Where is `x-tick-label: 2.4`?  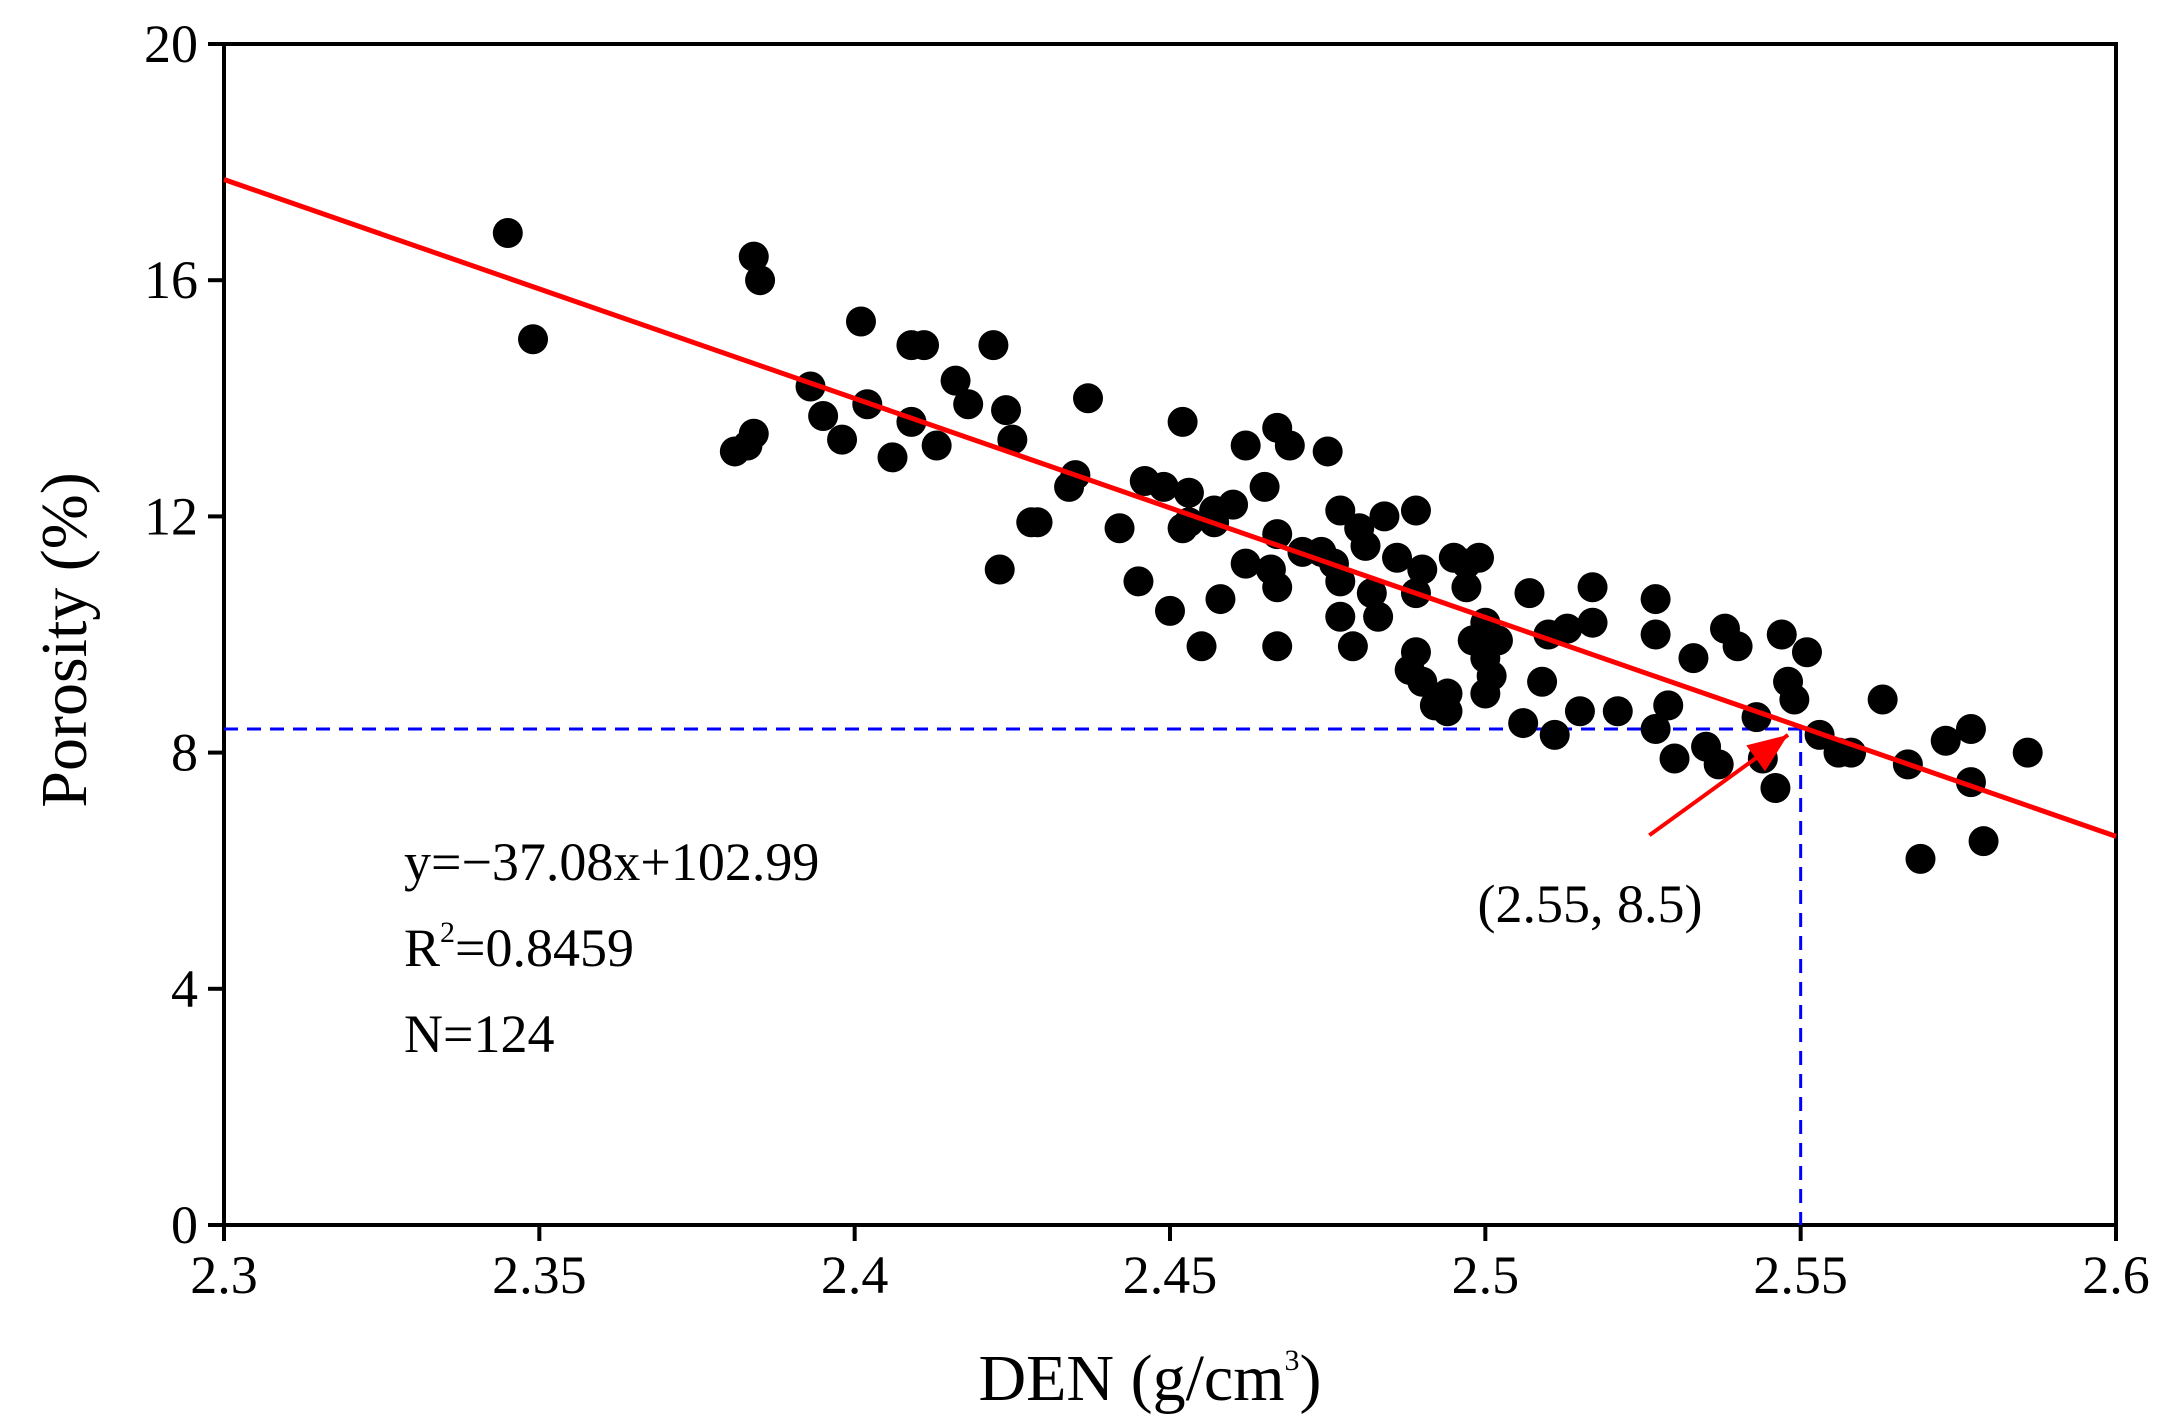
x-tick-label: 2.4 is located at coordinates (855, 1275).